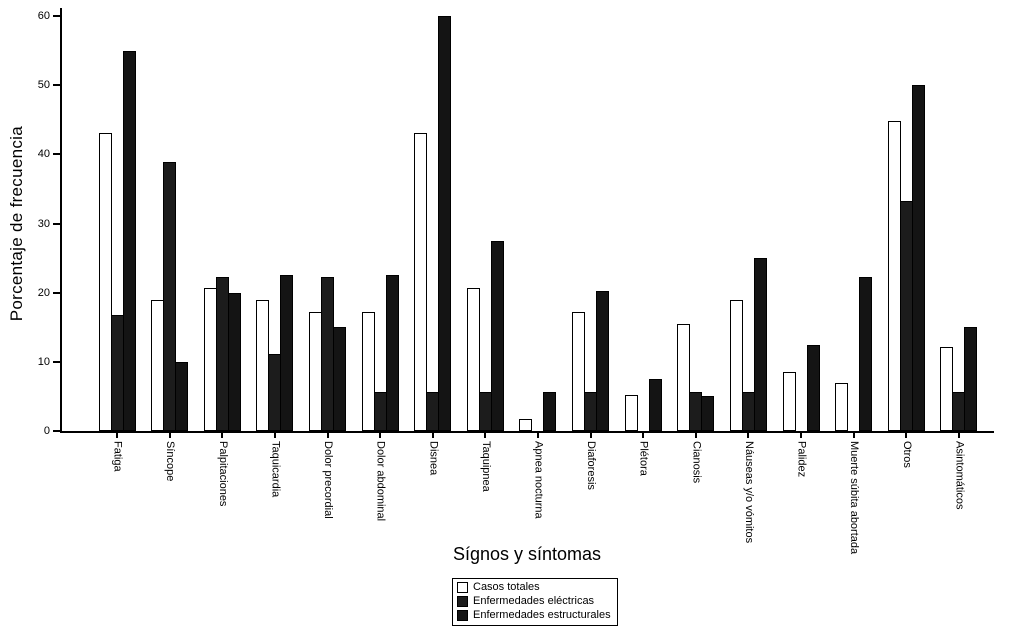 This screenshot has height=629, width=1024. I want to click on x-tick-label: Palpitaciones, so click(222, 474).